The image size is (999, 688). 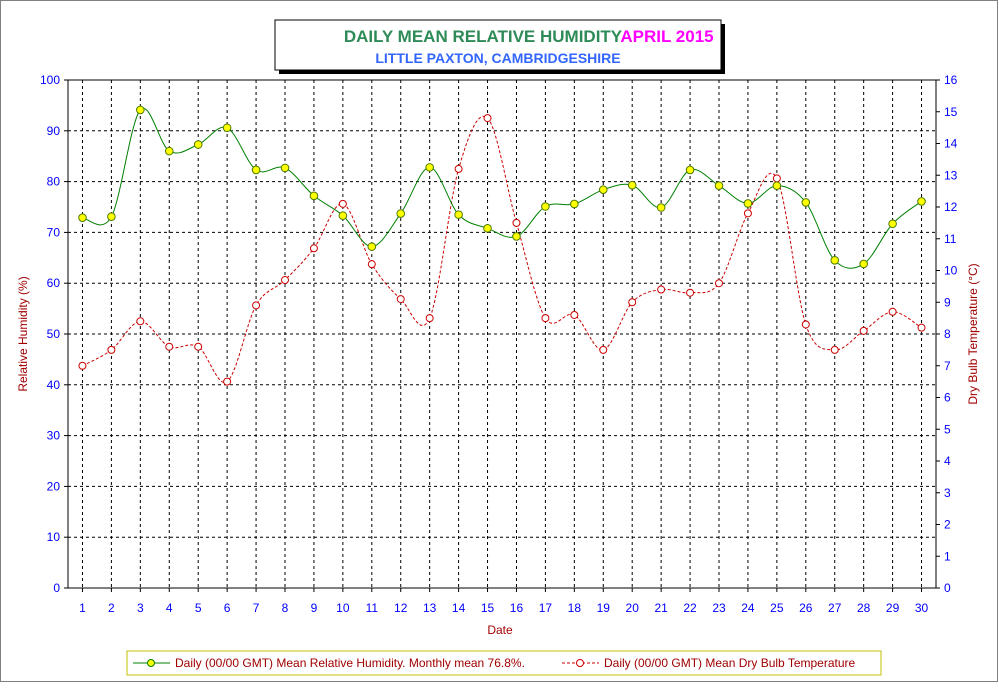 I want to click on y-tick-label-left: 100, so click(x=50, y=80).